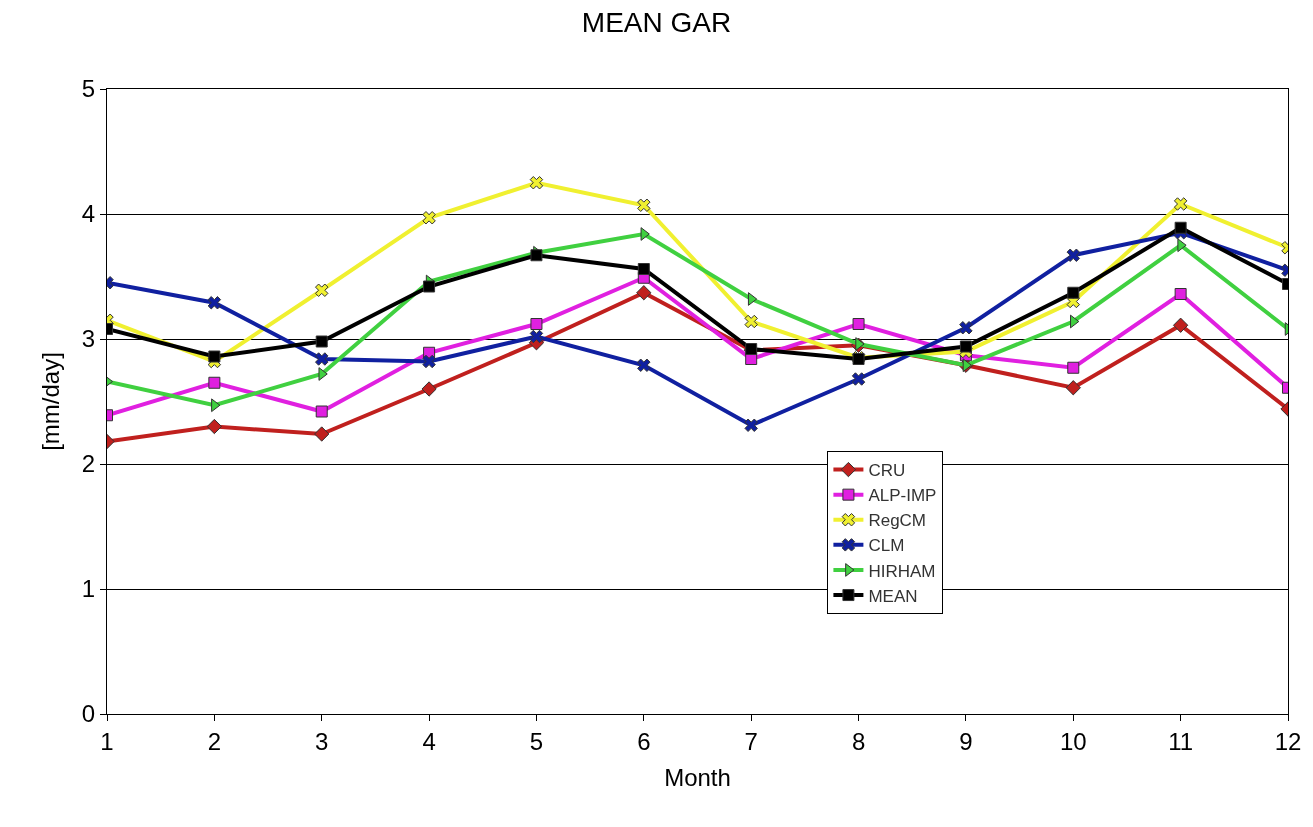  What do you see at coordinates (644, 741) in the screenshot?
I see `x-tick-label: 6` at bounding box center [644, 741].